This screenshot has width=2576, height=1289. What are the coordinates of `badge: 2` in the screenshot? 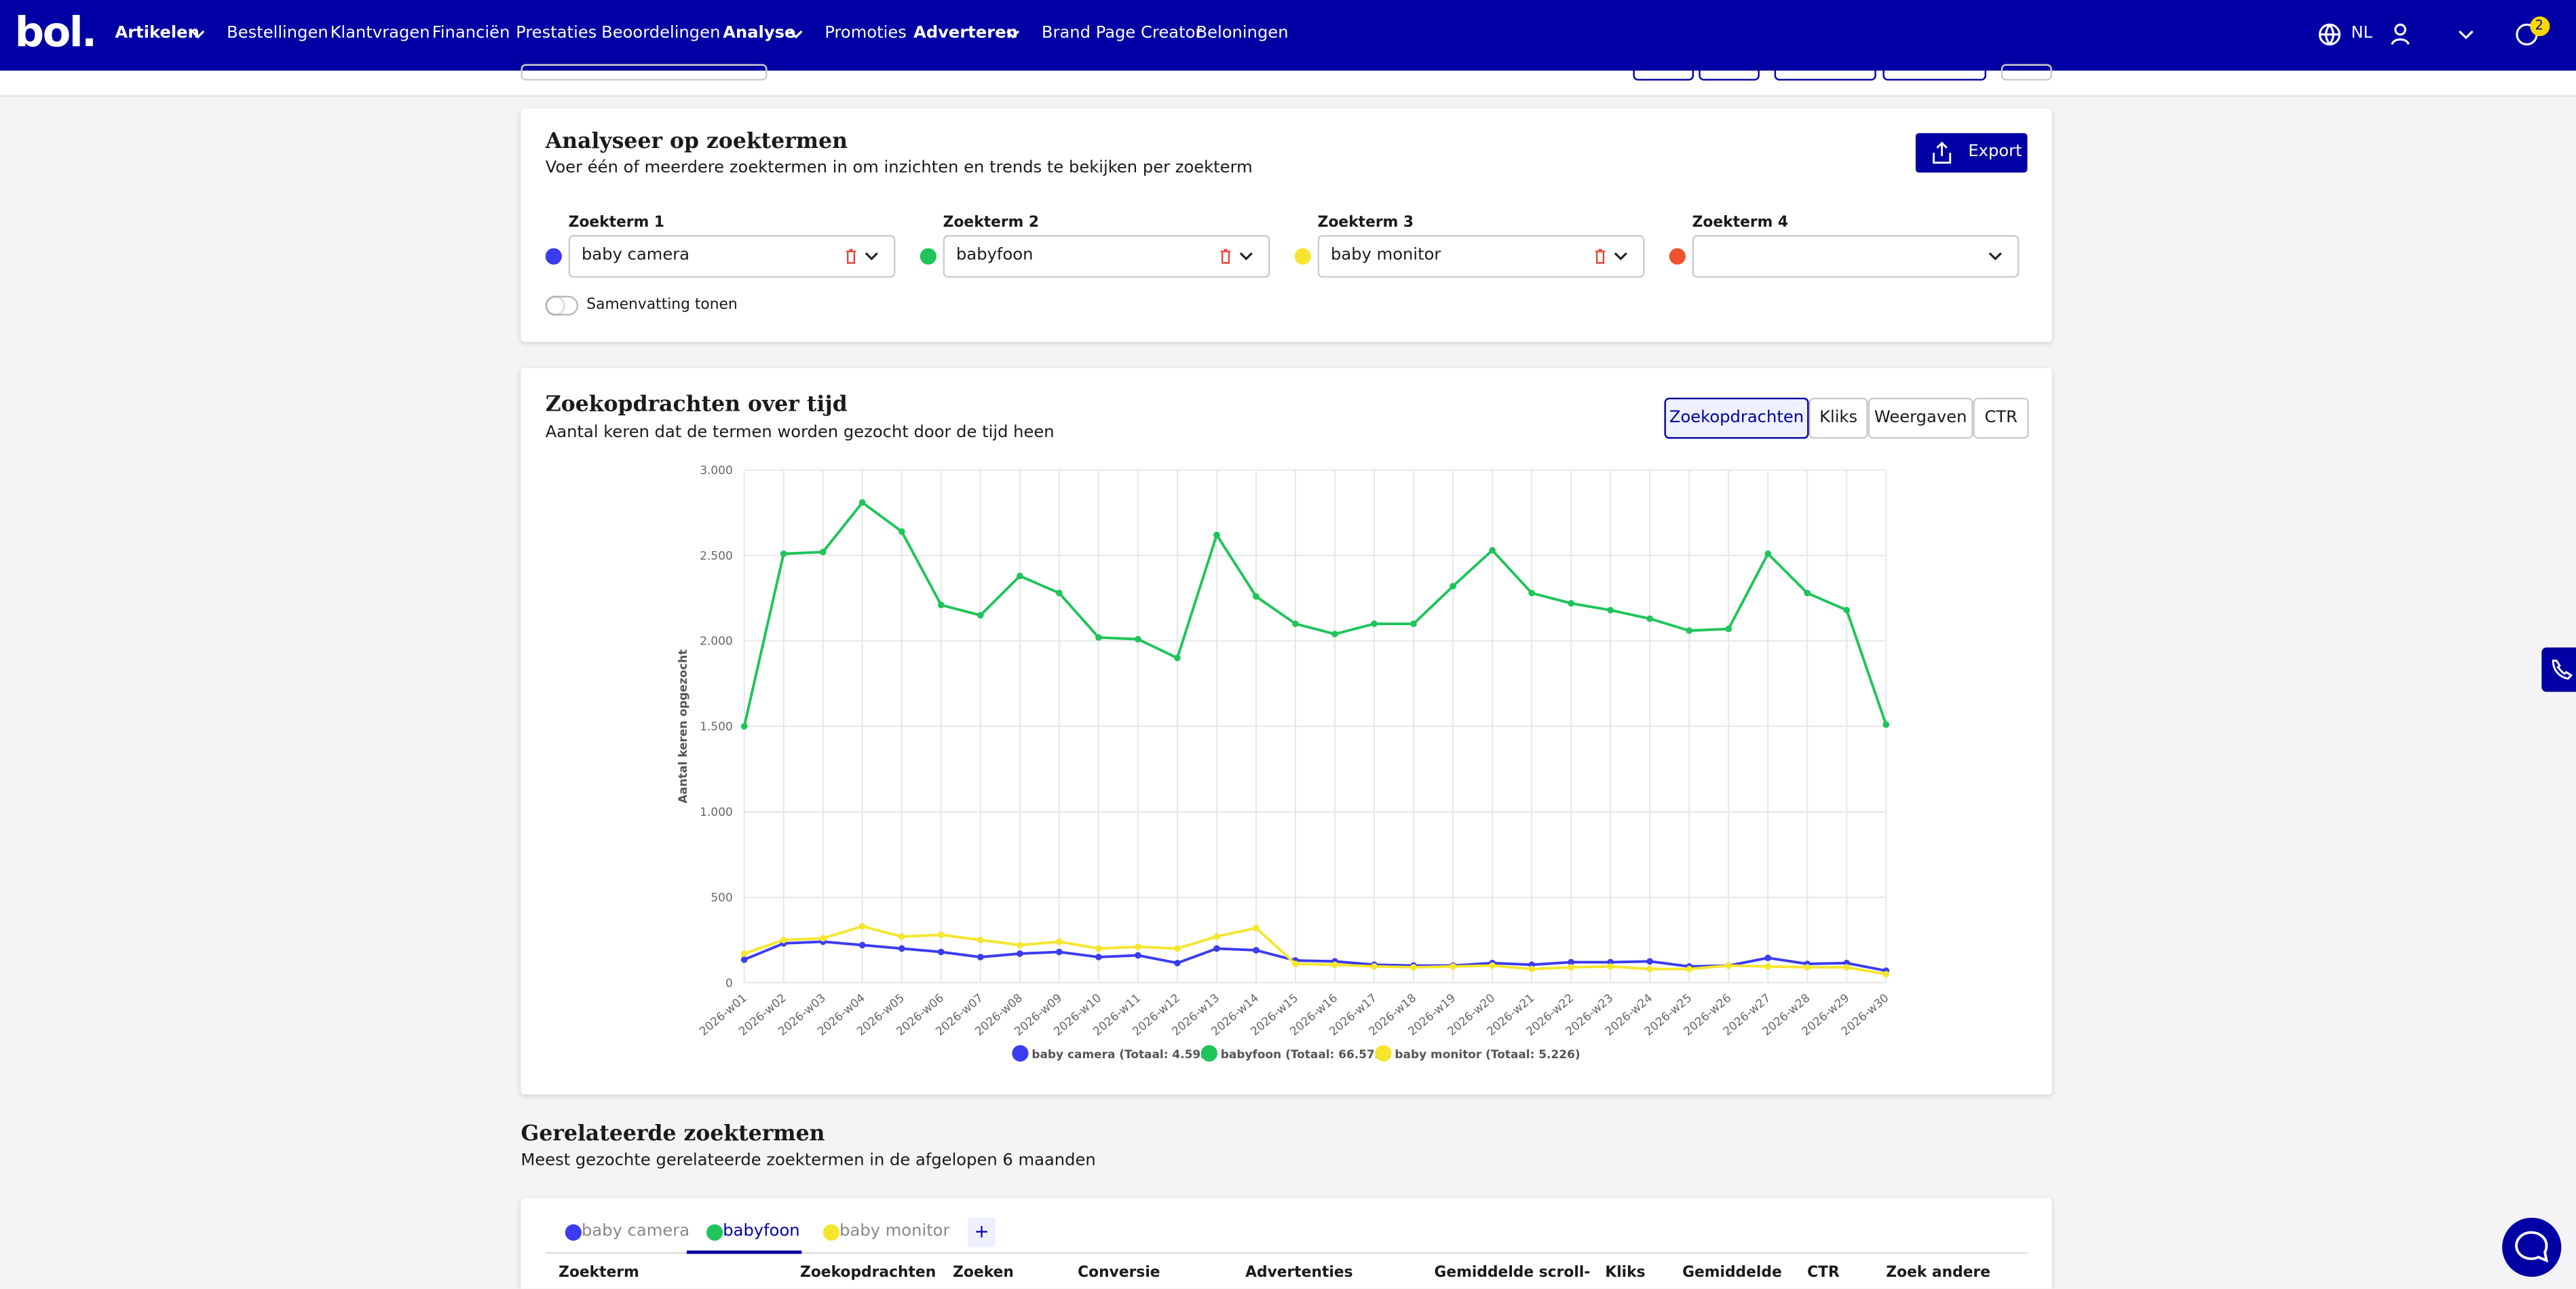 It's located at (2539, 25).